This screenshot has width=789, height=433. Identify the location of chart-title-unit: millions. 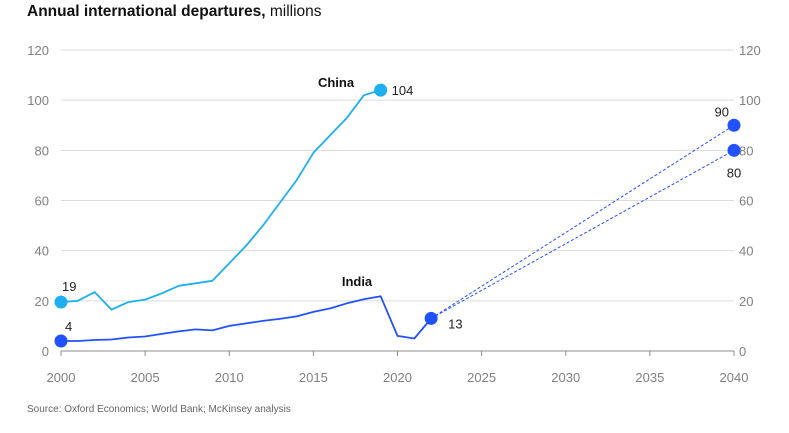
(295, 11).